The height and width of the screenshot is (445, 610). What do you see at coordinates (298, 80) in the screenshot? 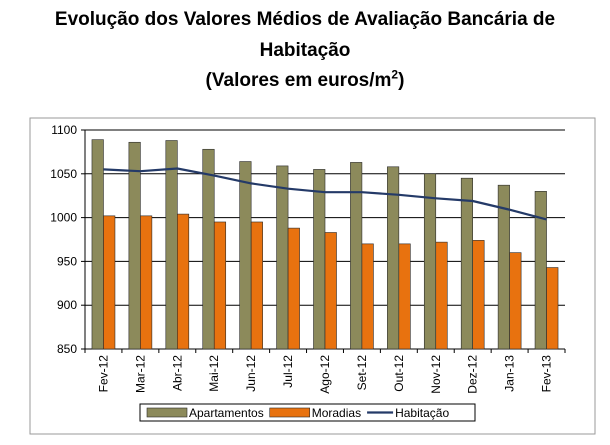
I see `chart-subtitle-text: (Valores em euros/m` at bounding box center [298, 80].